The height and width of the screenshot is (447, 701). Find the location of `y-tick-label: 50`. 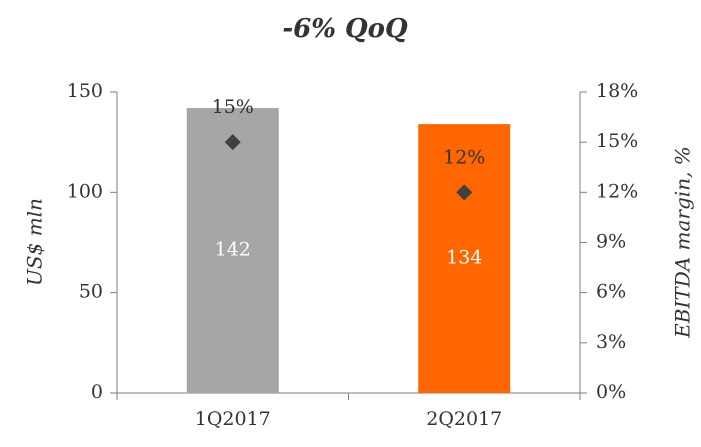

y-tick-label: 50 is located at coordinates (91, 292).